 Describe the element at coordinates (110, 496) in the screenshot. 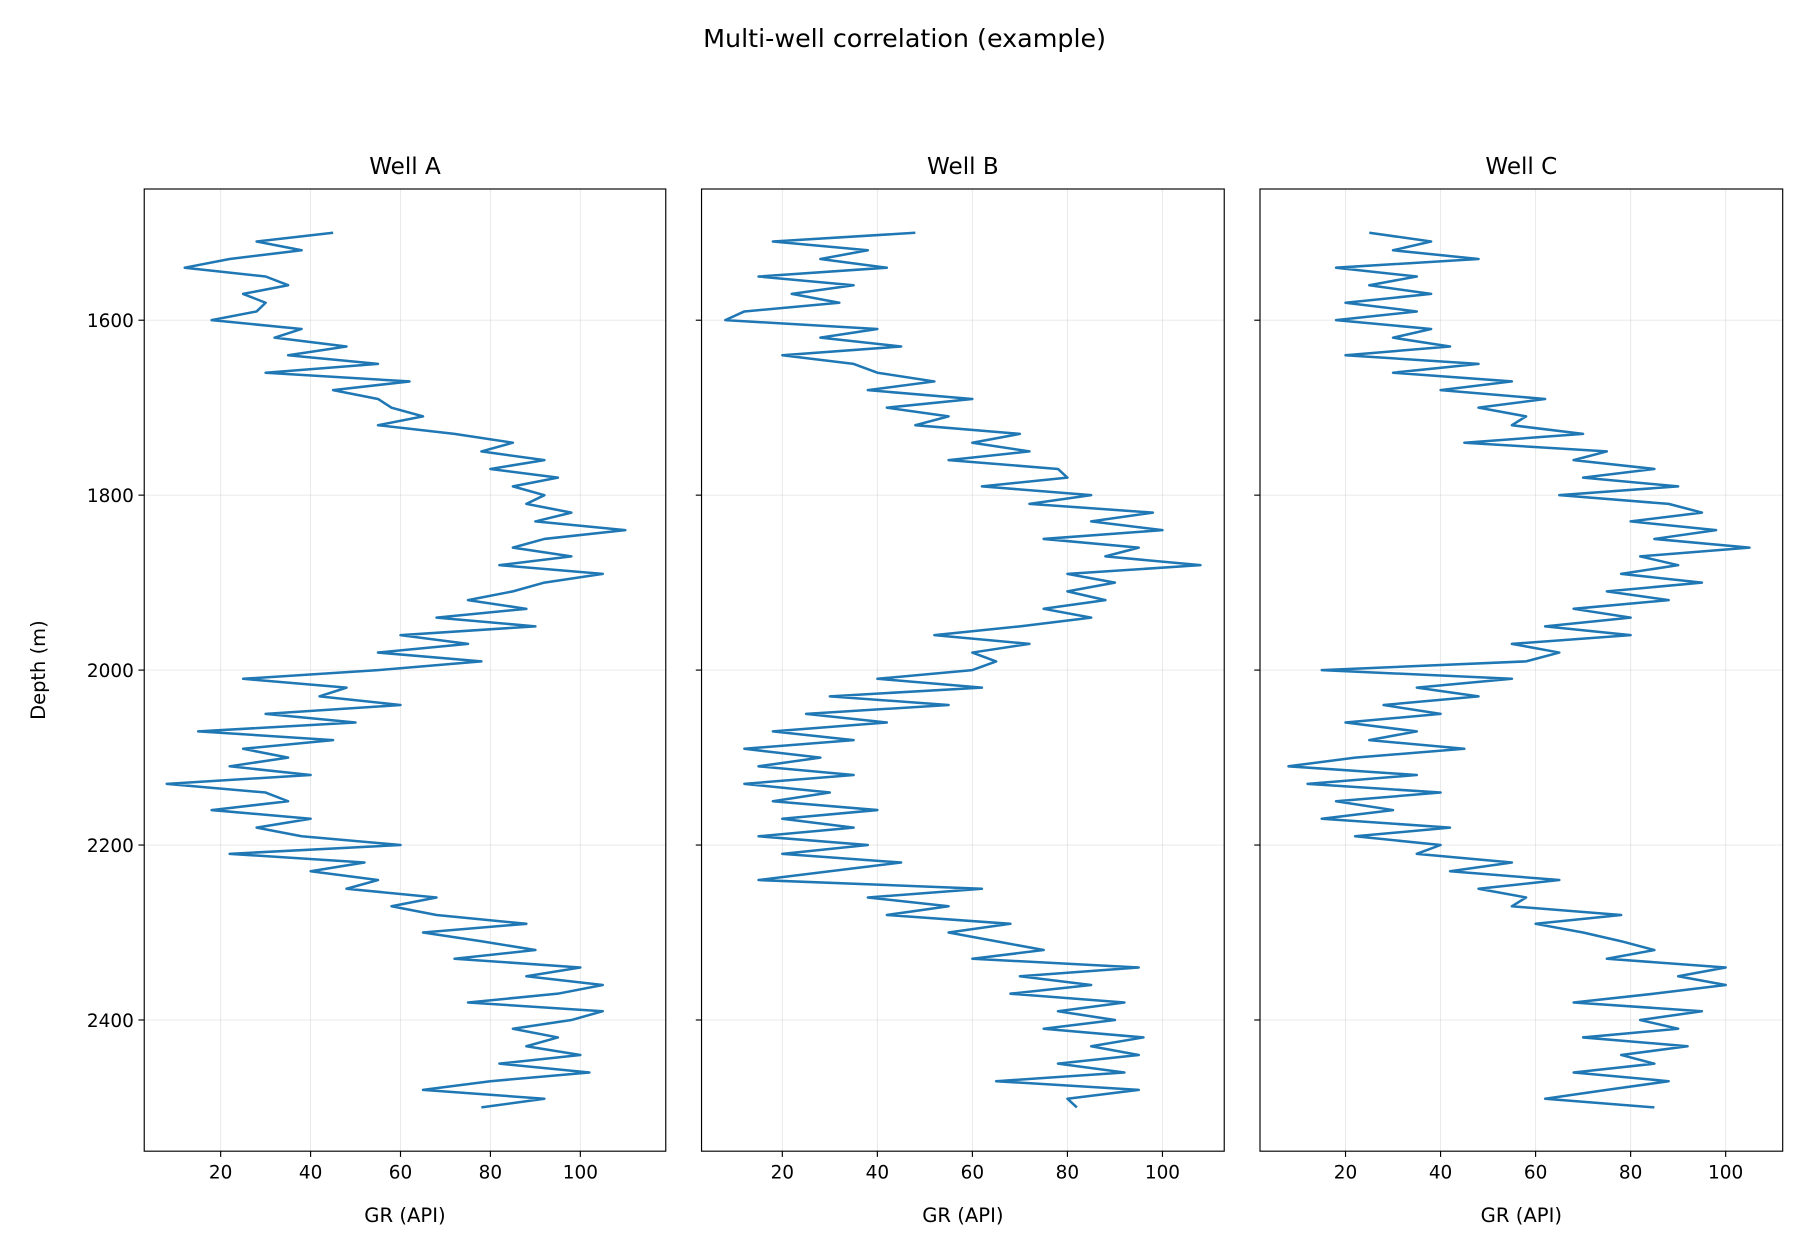

I see `y-tick-label: 1800` at that location.